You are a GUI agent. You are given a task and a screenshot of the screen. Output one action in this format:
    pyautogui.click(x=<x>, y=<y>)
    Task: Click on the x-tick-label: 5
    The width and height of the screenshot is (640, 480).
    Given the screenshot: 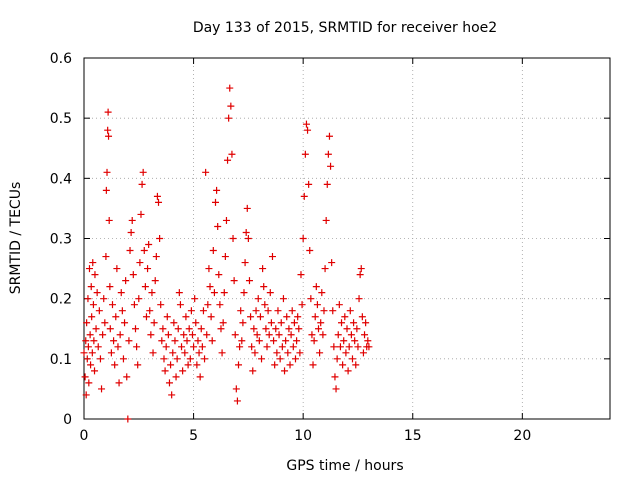 What is the action you would take?
    pyautogui.click(x=193, y=436)
    